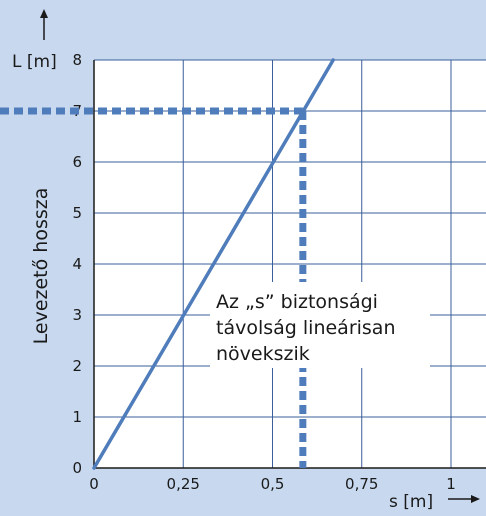  Describe the element at coordinates (77, 366) in the screenshot. I see `y-tick-label: 2` at that location.